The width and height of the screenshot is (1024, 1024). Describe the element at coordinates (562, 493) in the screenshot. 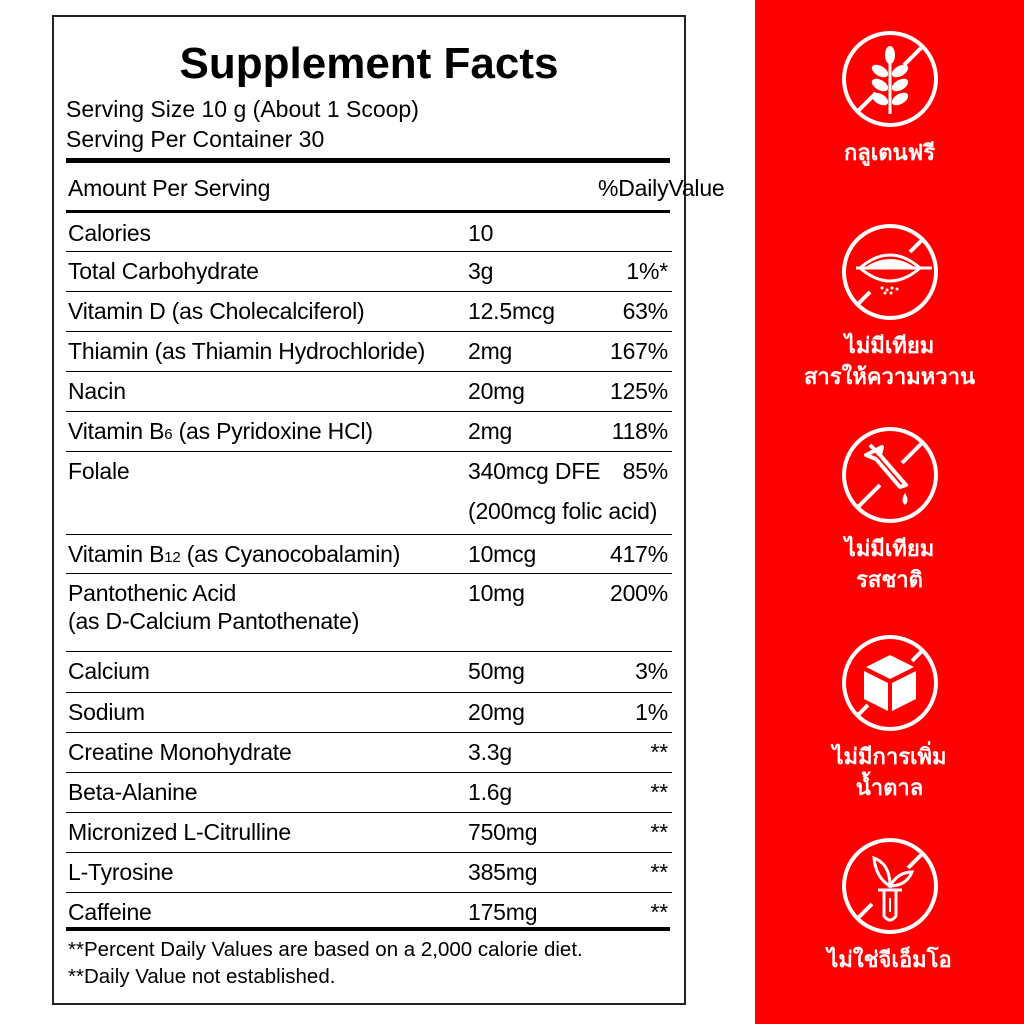

I see `cell-amount: 340mcg DFE (200mcg folic acid)` at that location.